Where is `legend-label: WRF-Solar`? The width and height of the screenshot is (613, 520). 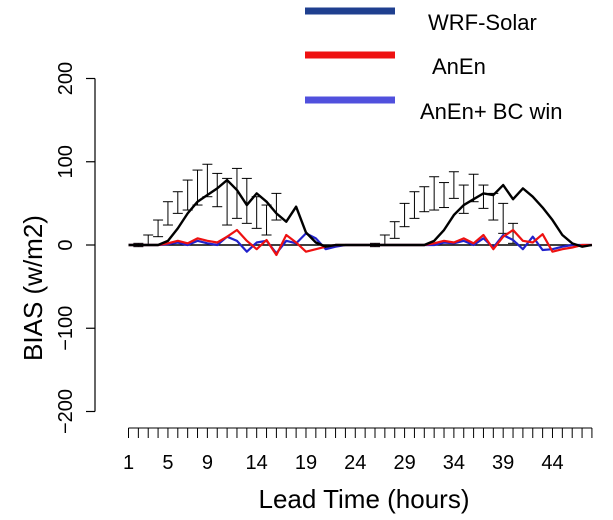 legend-label: WRF-Solar is located at coordinates (482, 22).